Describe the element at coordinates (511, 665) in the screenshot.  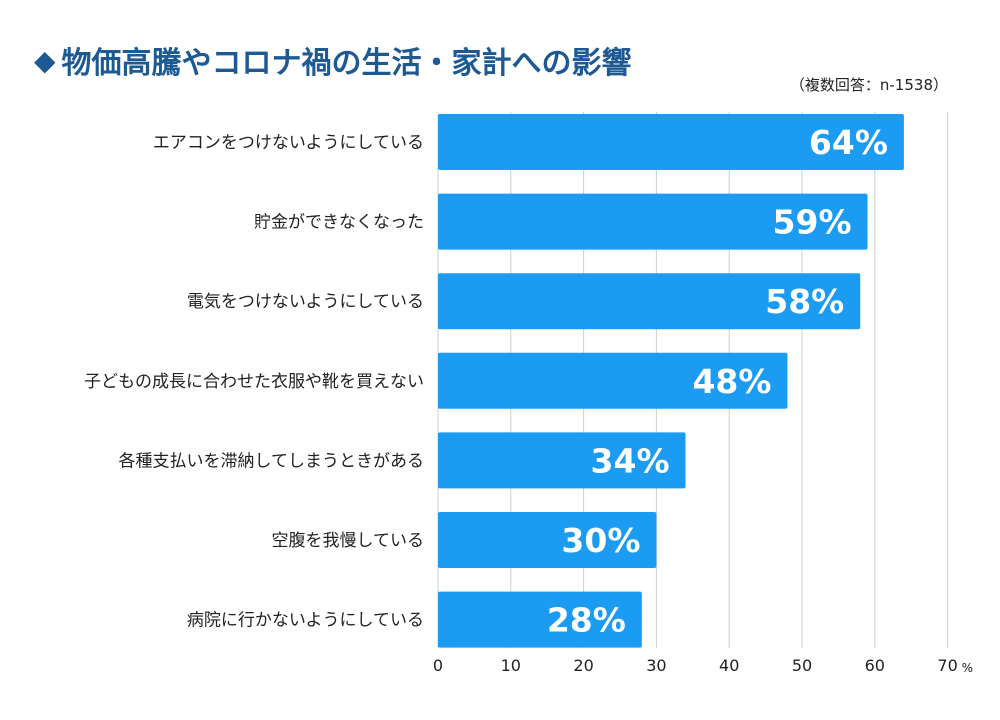
I see `x-tick-label: 10` at that location.